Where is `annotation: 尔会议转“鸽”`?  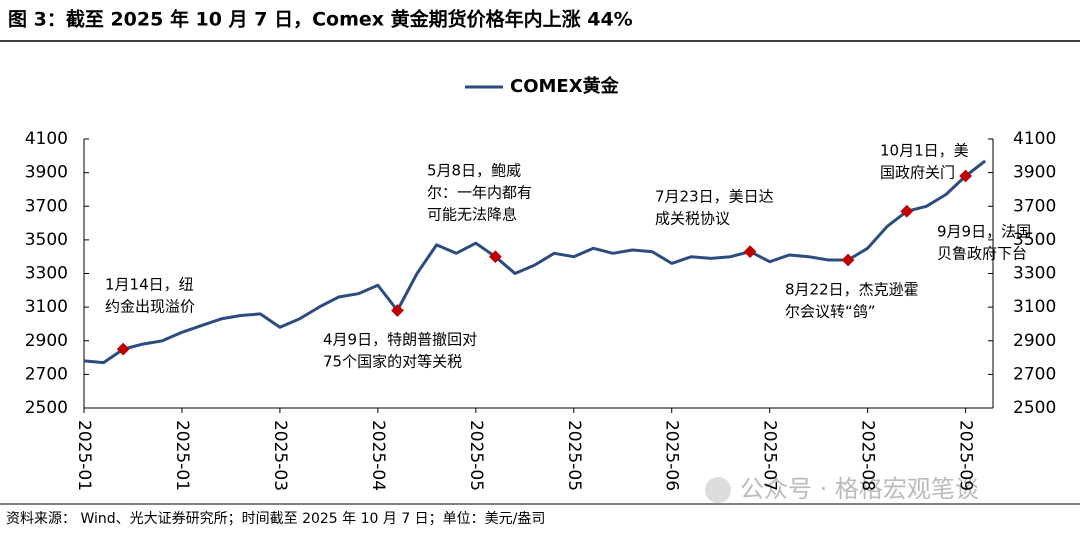 annotation: 尔会议转“鸽” is located at coordinates (830, 312).